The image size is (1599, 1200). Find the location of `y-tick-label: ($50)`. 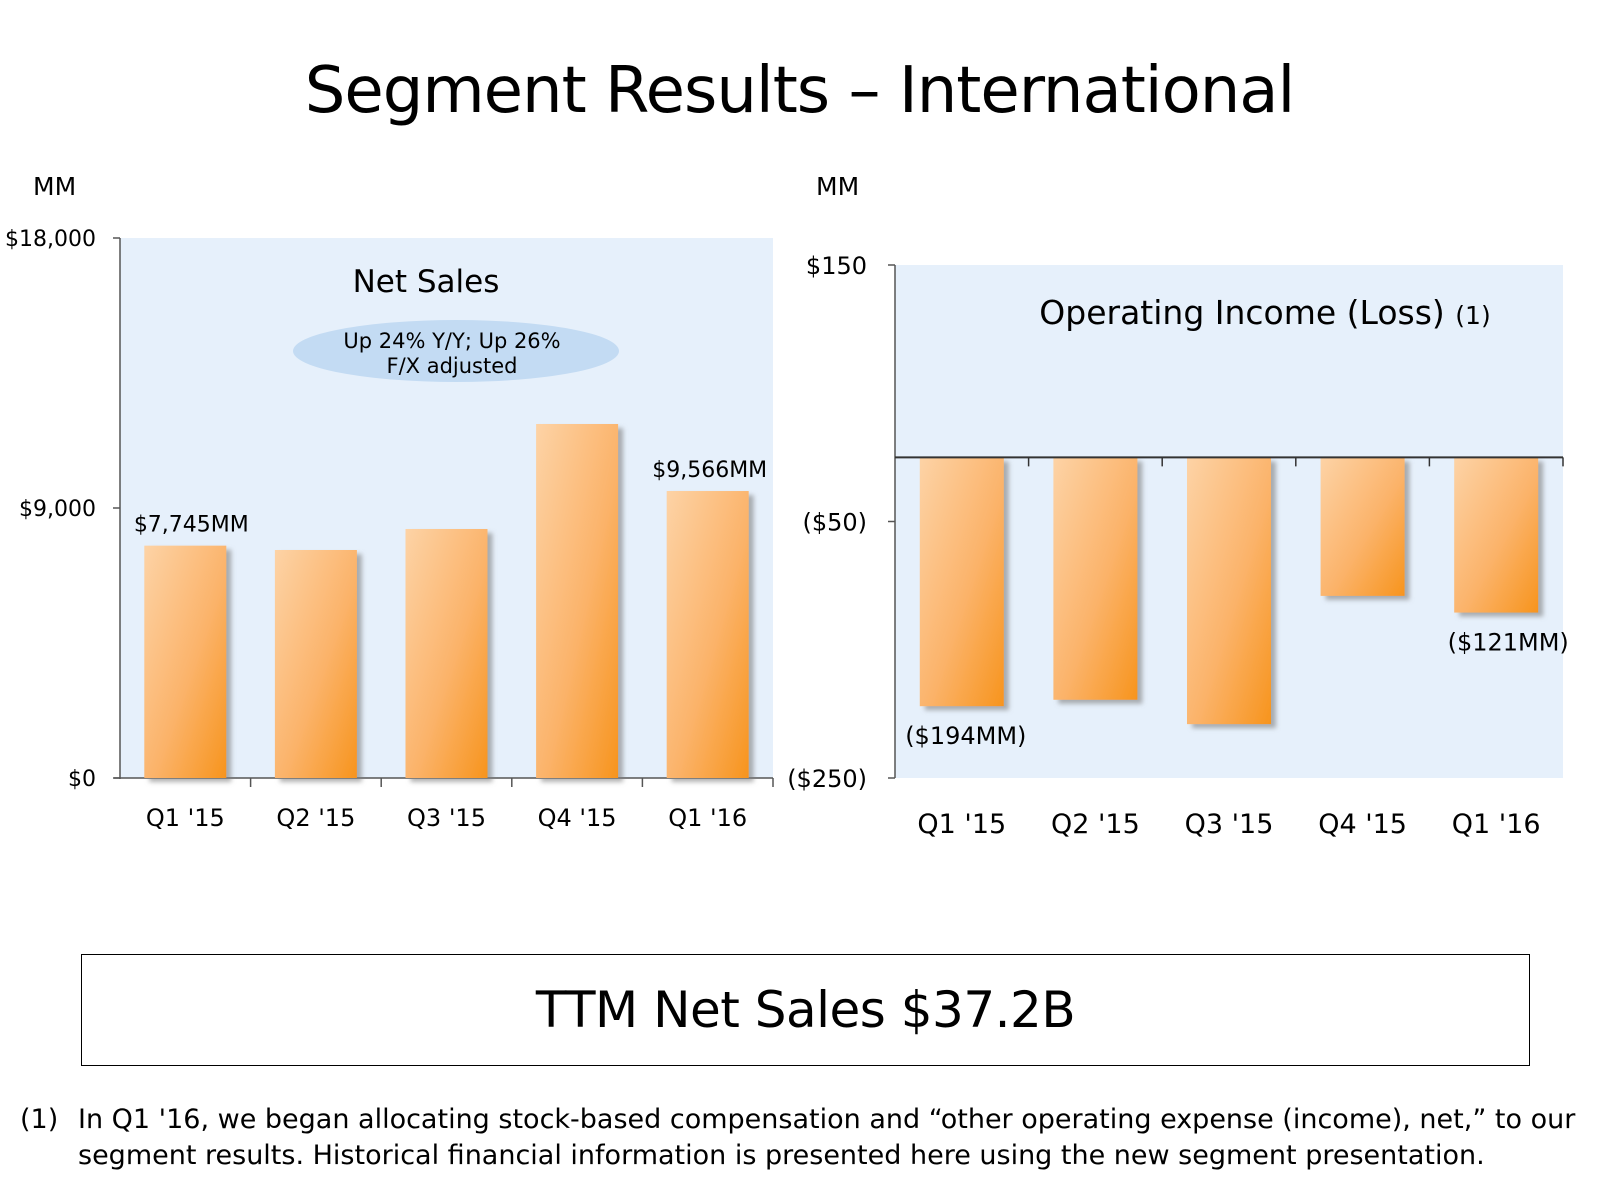

y-tick-label: ($50) is located at coordinates (834, 523).